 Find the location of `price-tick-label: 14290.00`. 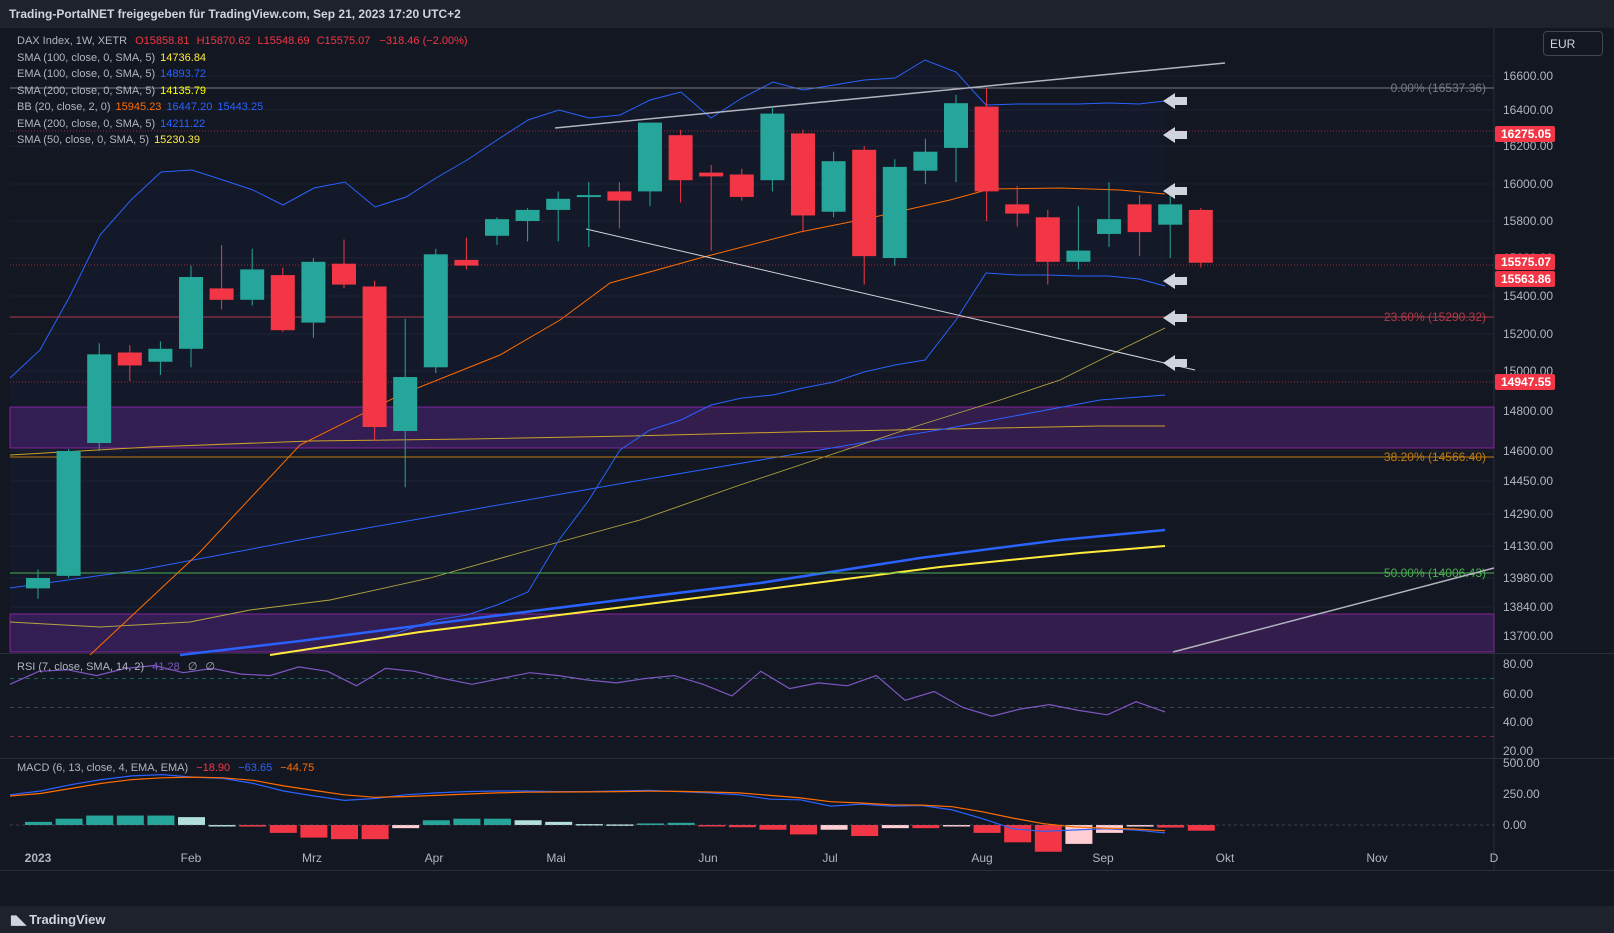

price-tick-label: 14290.00 is located at coordinates (1528, 514).